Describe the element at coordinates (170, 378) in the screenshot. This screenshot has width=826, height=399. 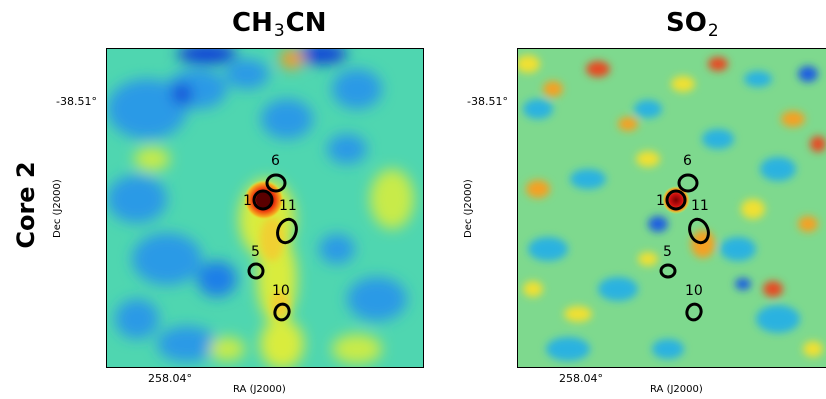
I see `xtick-ch3cn: 258.04°` at that location.